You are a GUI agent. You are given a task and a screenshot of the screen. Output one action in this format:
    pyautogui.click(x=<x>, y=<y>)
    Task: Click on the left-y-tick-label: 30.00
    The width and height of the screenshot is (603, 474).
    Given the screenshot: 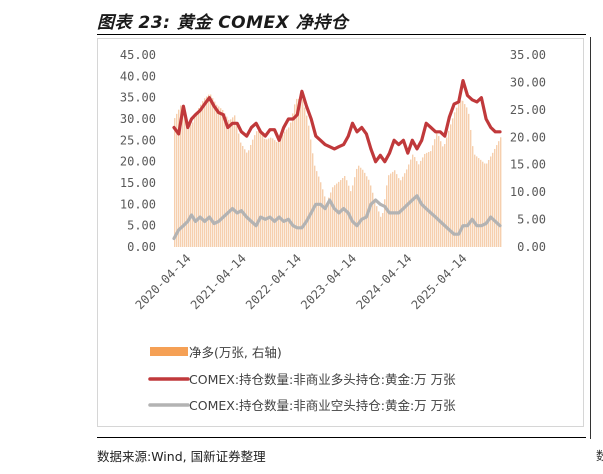 What is the action you would take?
    pyautogui.click(x=138, y=119)
    